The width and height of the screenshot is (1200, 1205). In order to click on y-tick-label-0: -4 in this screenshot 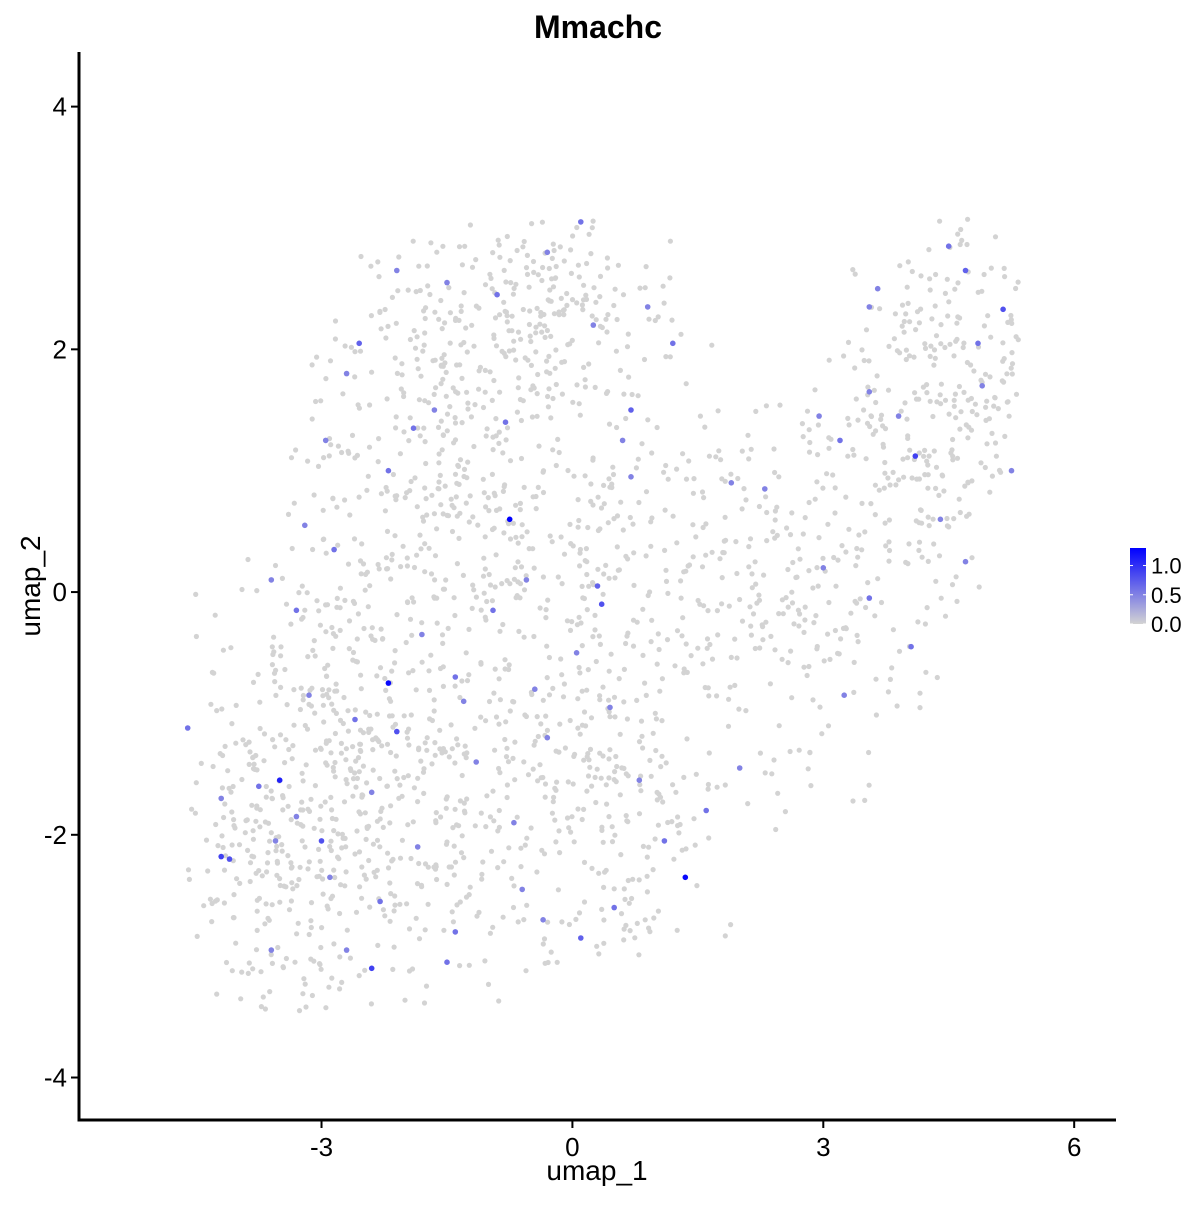, I will do `click(55, 1078)`.